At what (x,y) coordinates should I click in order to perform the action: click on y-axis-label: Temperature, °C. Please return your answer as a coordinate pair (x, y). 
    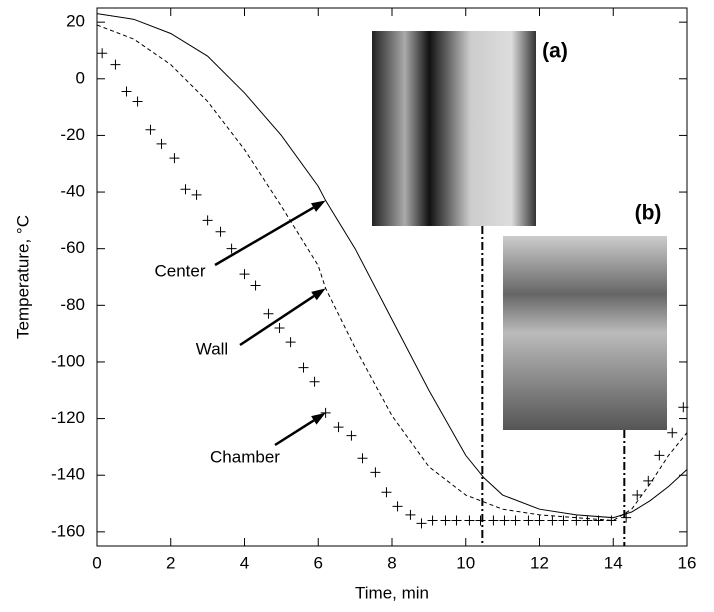
    Looking at the image, I should click on (22, 277).